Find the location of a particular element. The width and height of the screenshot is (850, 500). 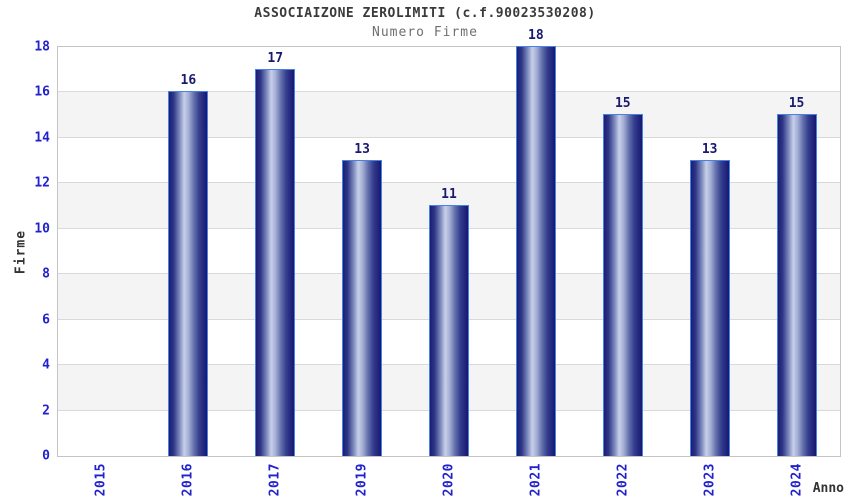

bar-value-label: 16 is located at coordinates (188, 81).